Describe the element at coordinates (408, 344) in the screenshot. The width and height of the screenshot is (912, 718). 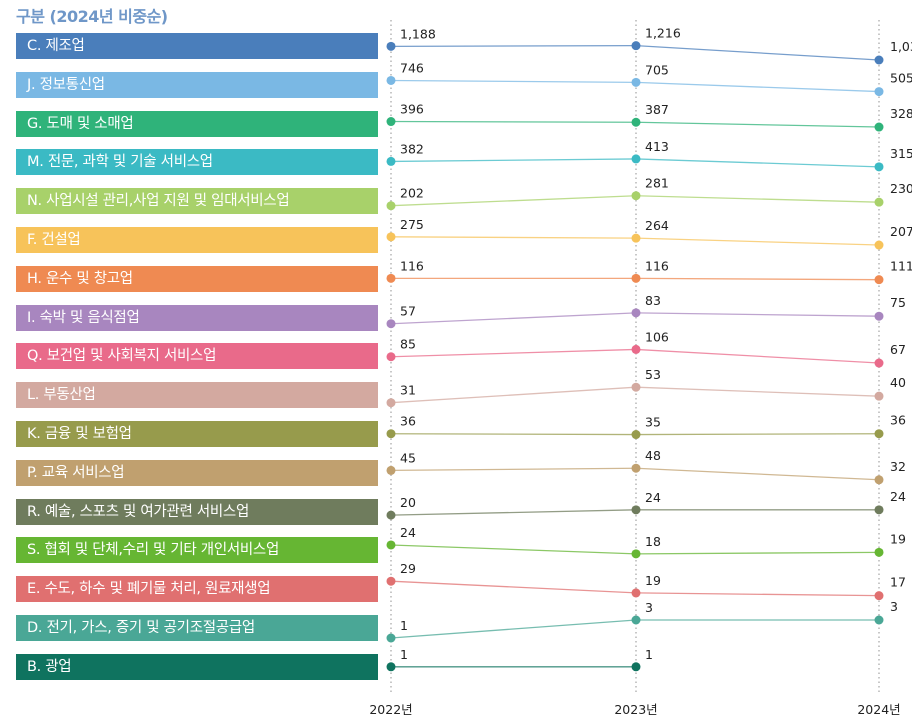
I see `data-label: 85` at that location.